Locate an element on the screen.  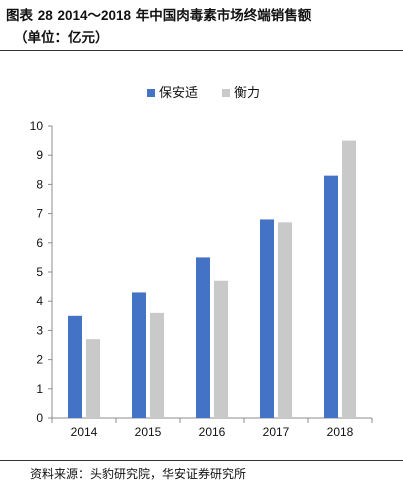
bar-1-2018 is located at coordinates (331, 296).